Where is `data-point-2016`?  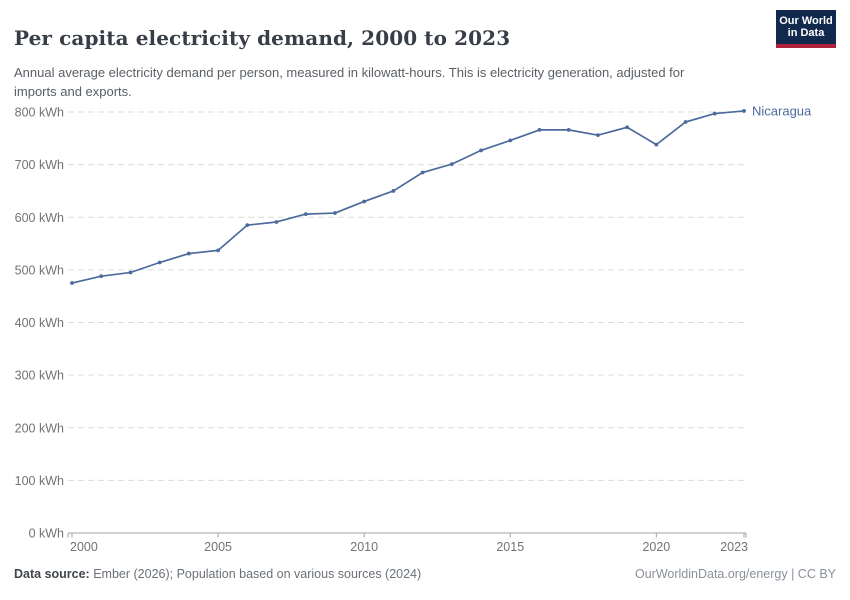 data-point-2016 is located at coordinates (539, 129).